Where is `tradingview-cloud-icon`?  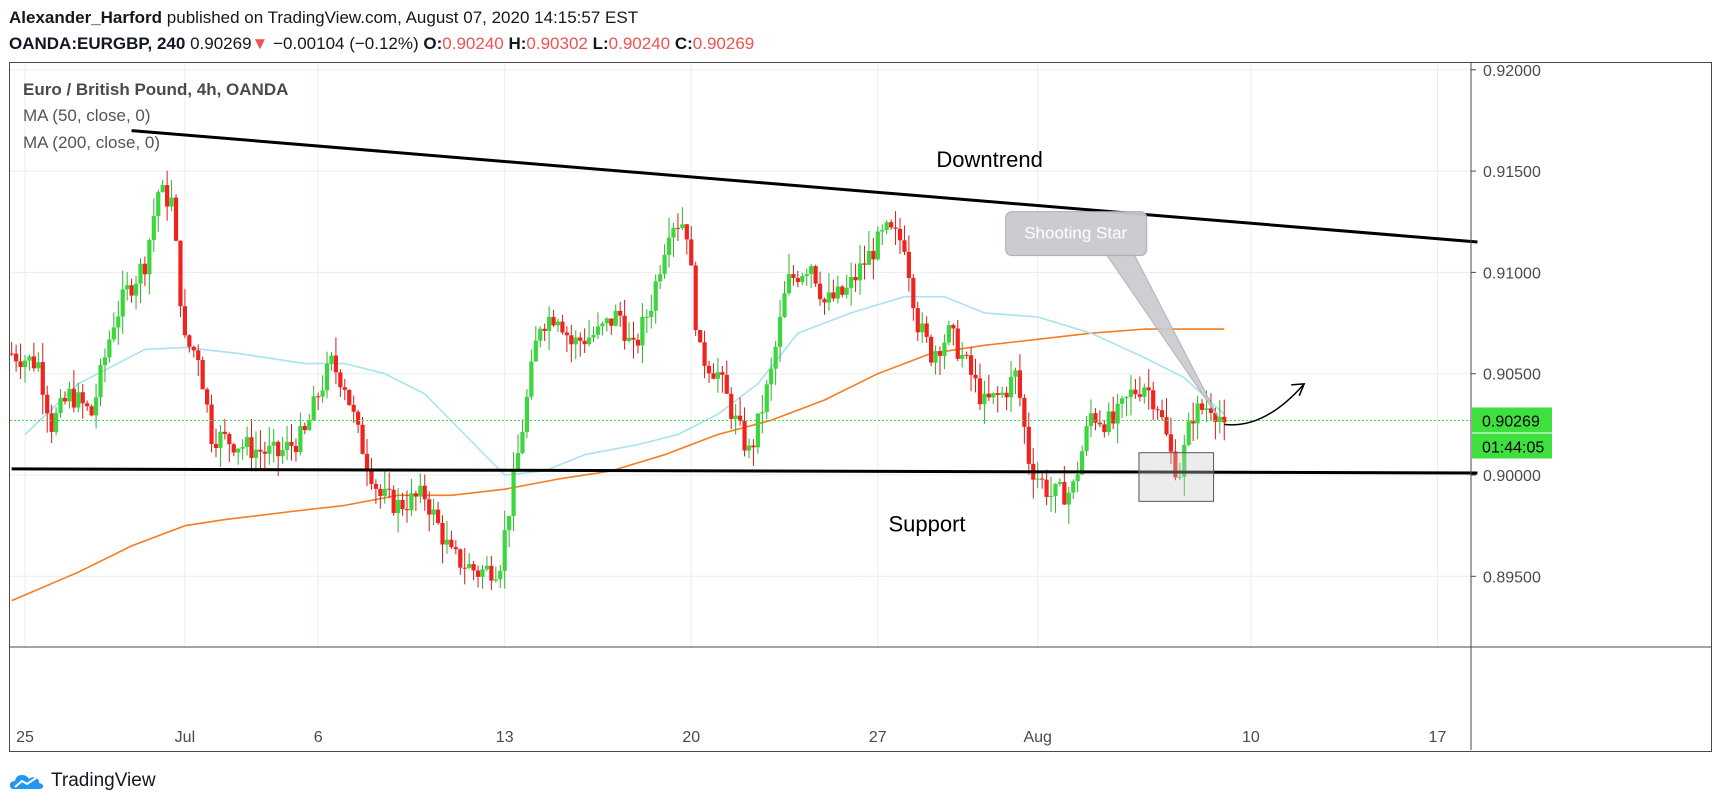 tradingview-cloud-icon is located at coordinates (27, 782).